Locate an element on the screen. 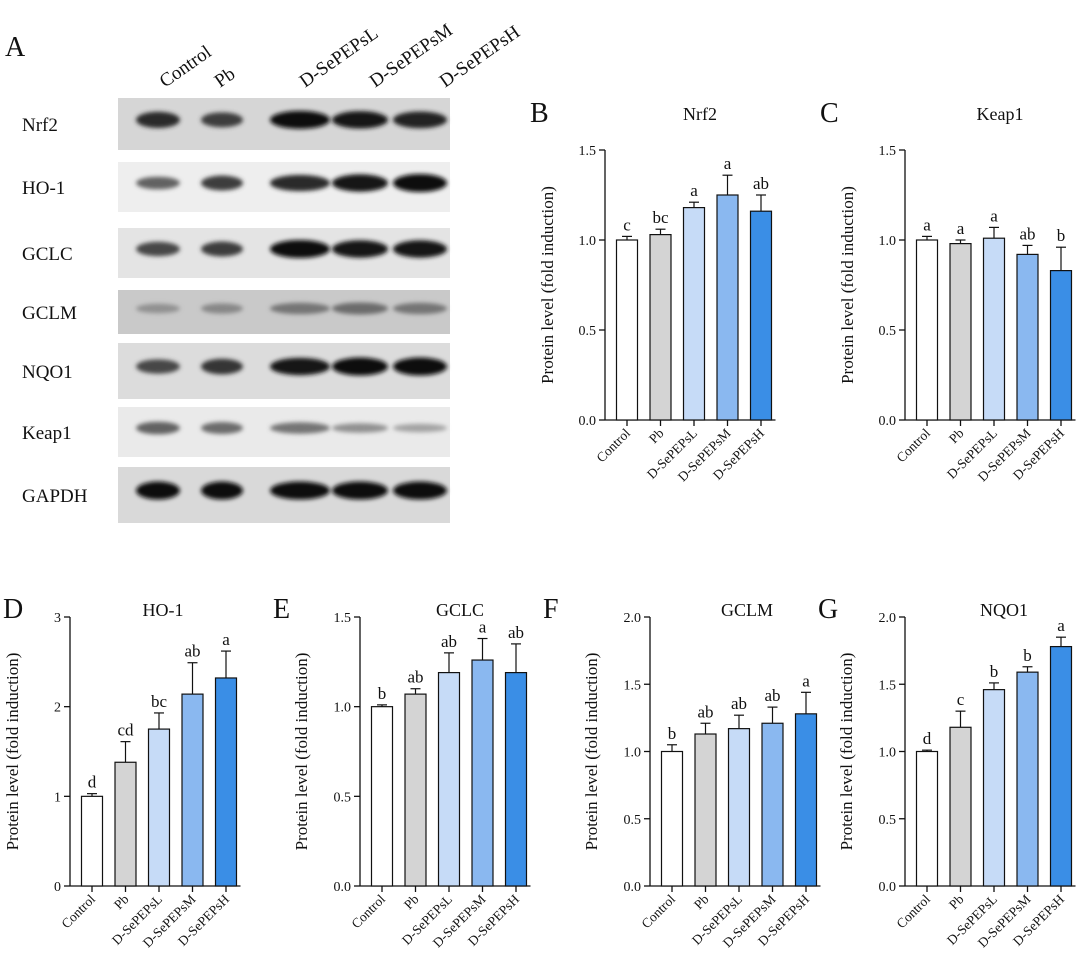 This screenshot has height=975, width=1080. panel-letter-a: A is located at coordinates (15, 47).